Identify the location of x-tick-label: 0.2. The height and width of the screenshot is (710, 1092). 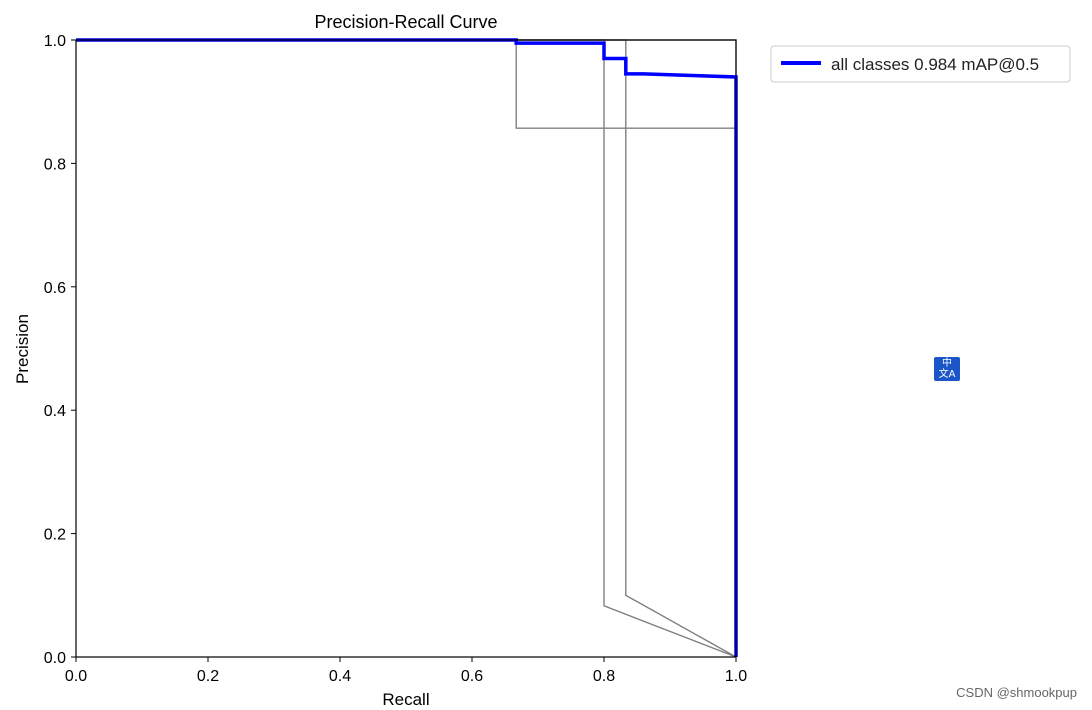
(208, 676).